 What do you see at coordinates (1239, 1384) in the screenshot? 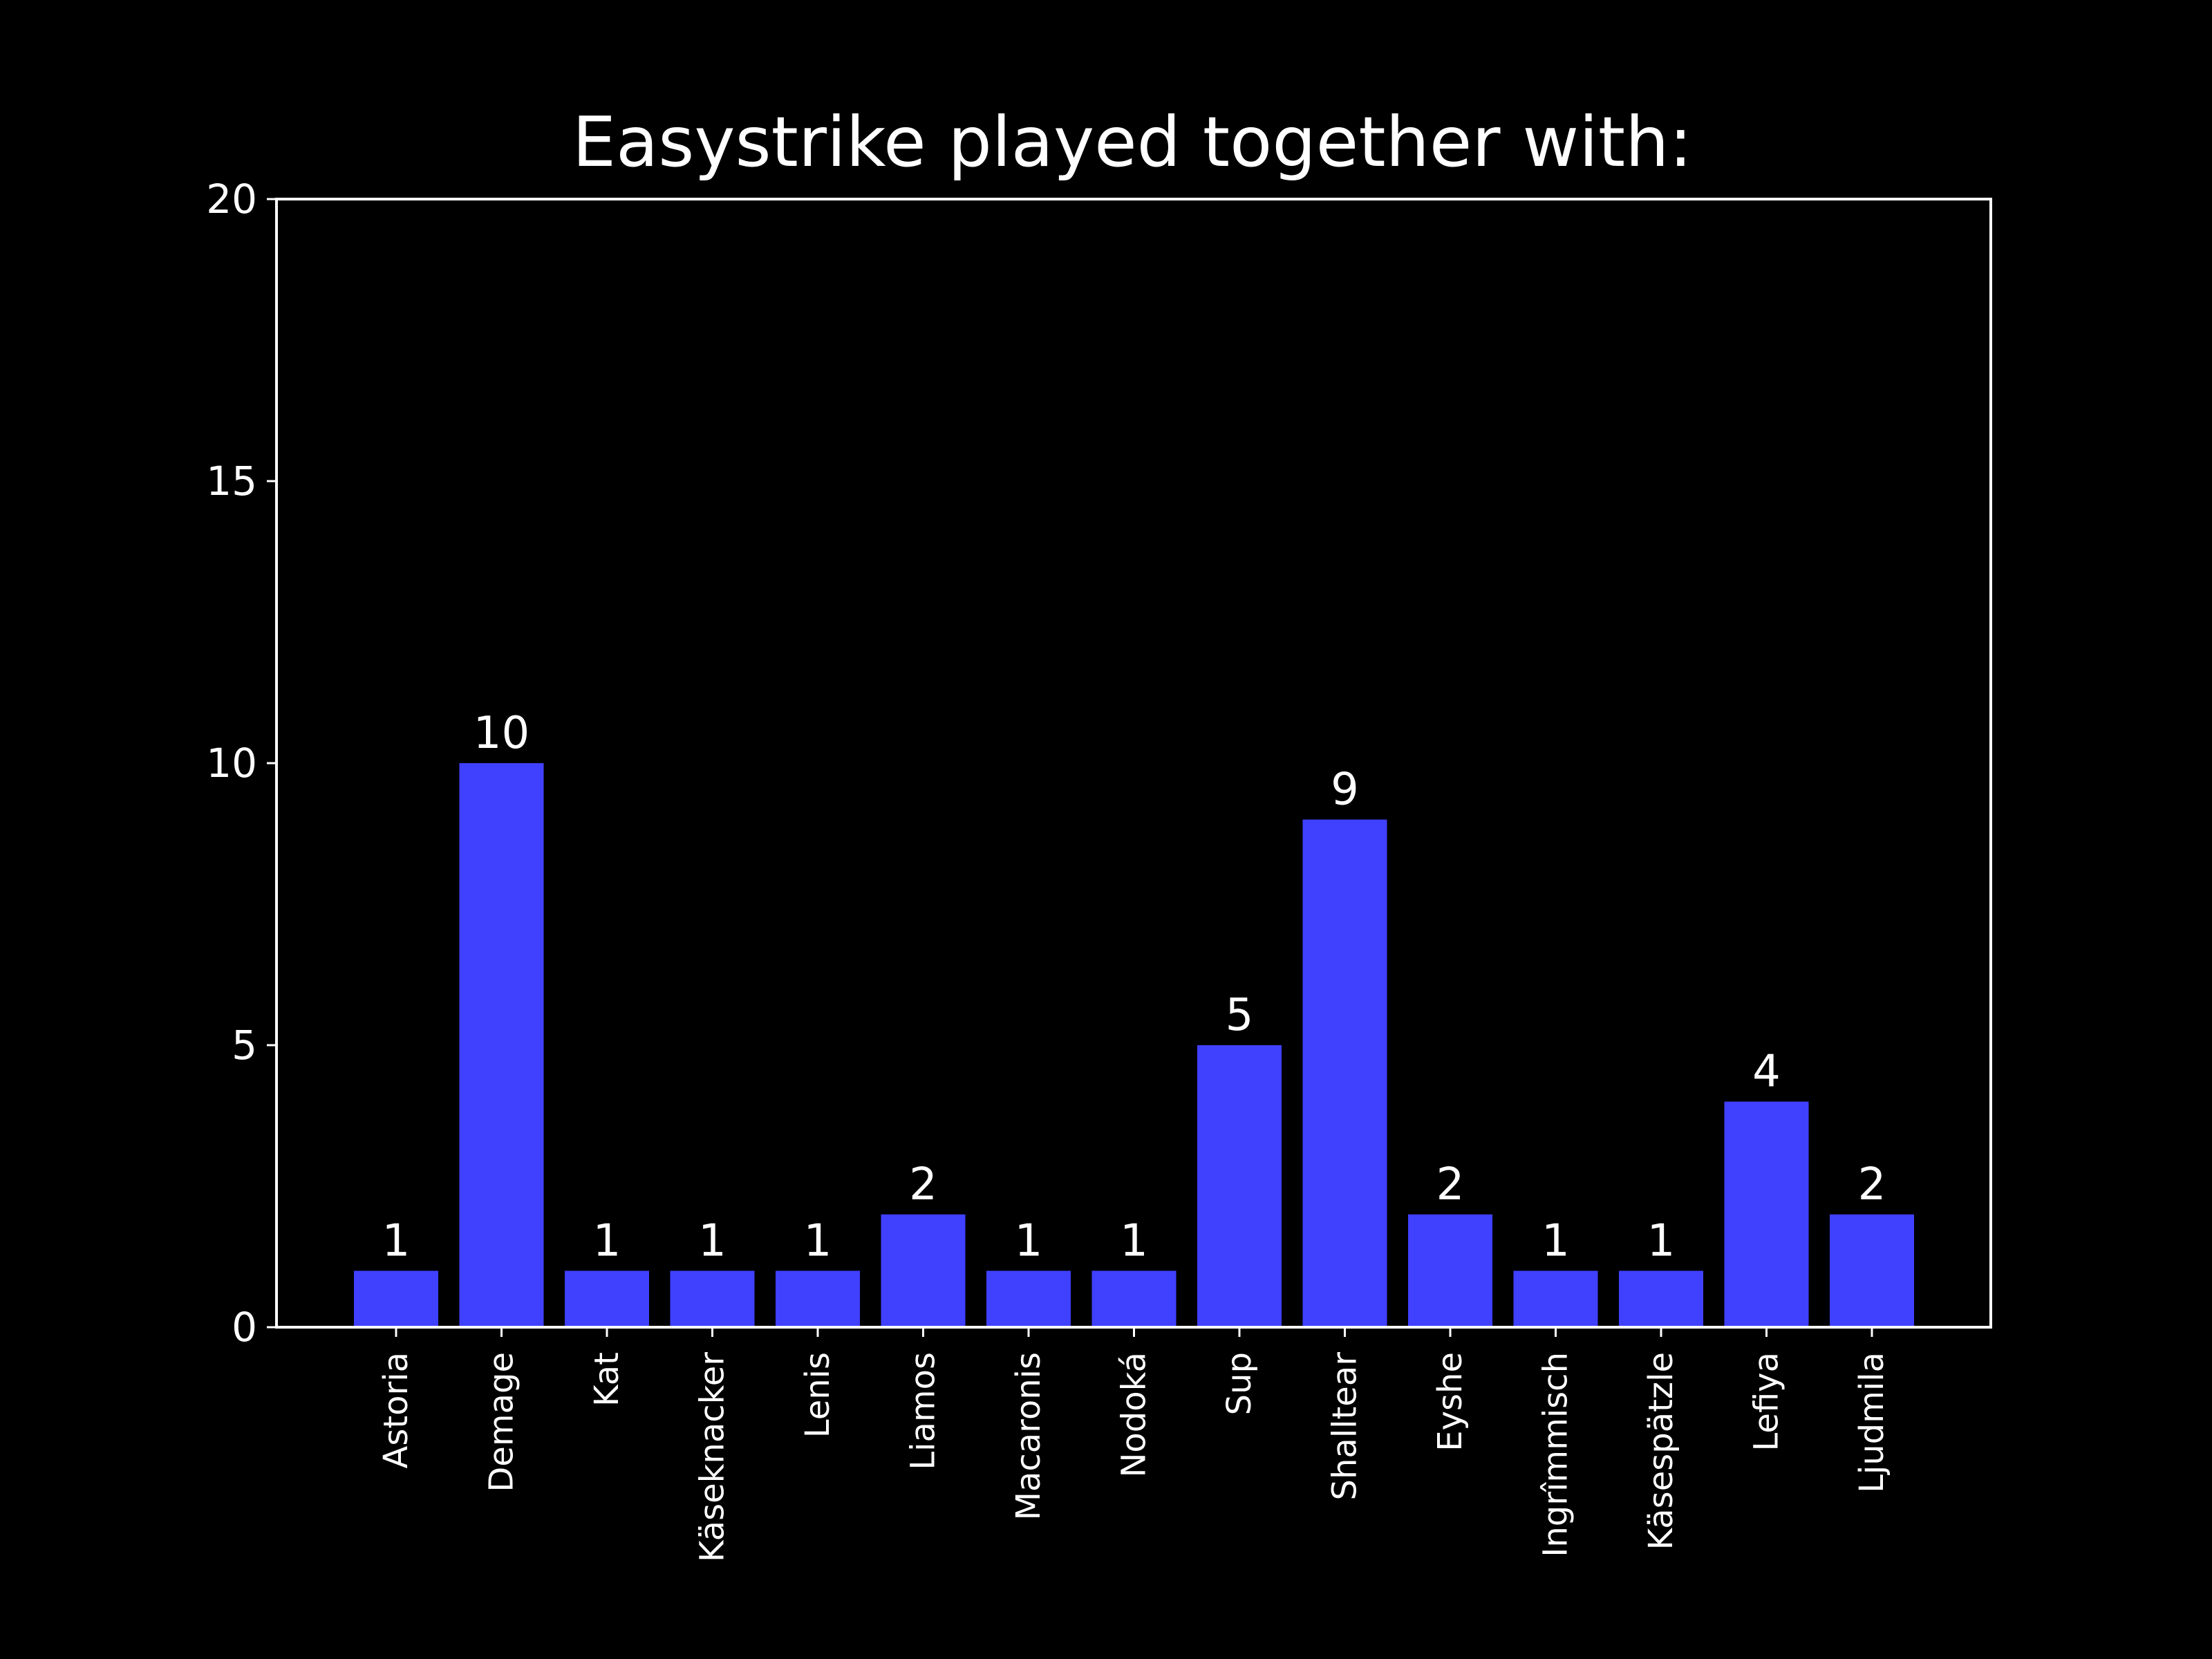
I see `x-tick-label: Sup` at bounding box center [1239, 1384].